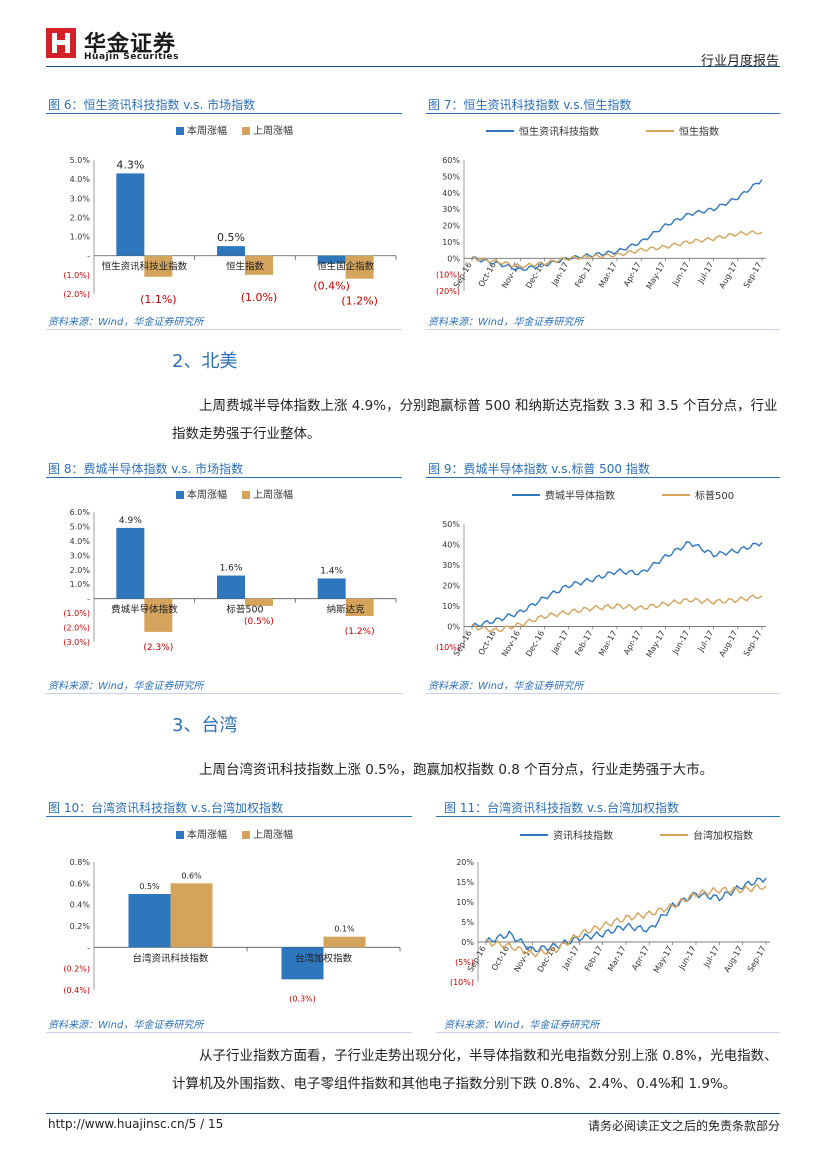 The width and height of the screenshot is (827, 1169). I want to click on data-label: 0.5%, so click(231, 237).